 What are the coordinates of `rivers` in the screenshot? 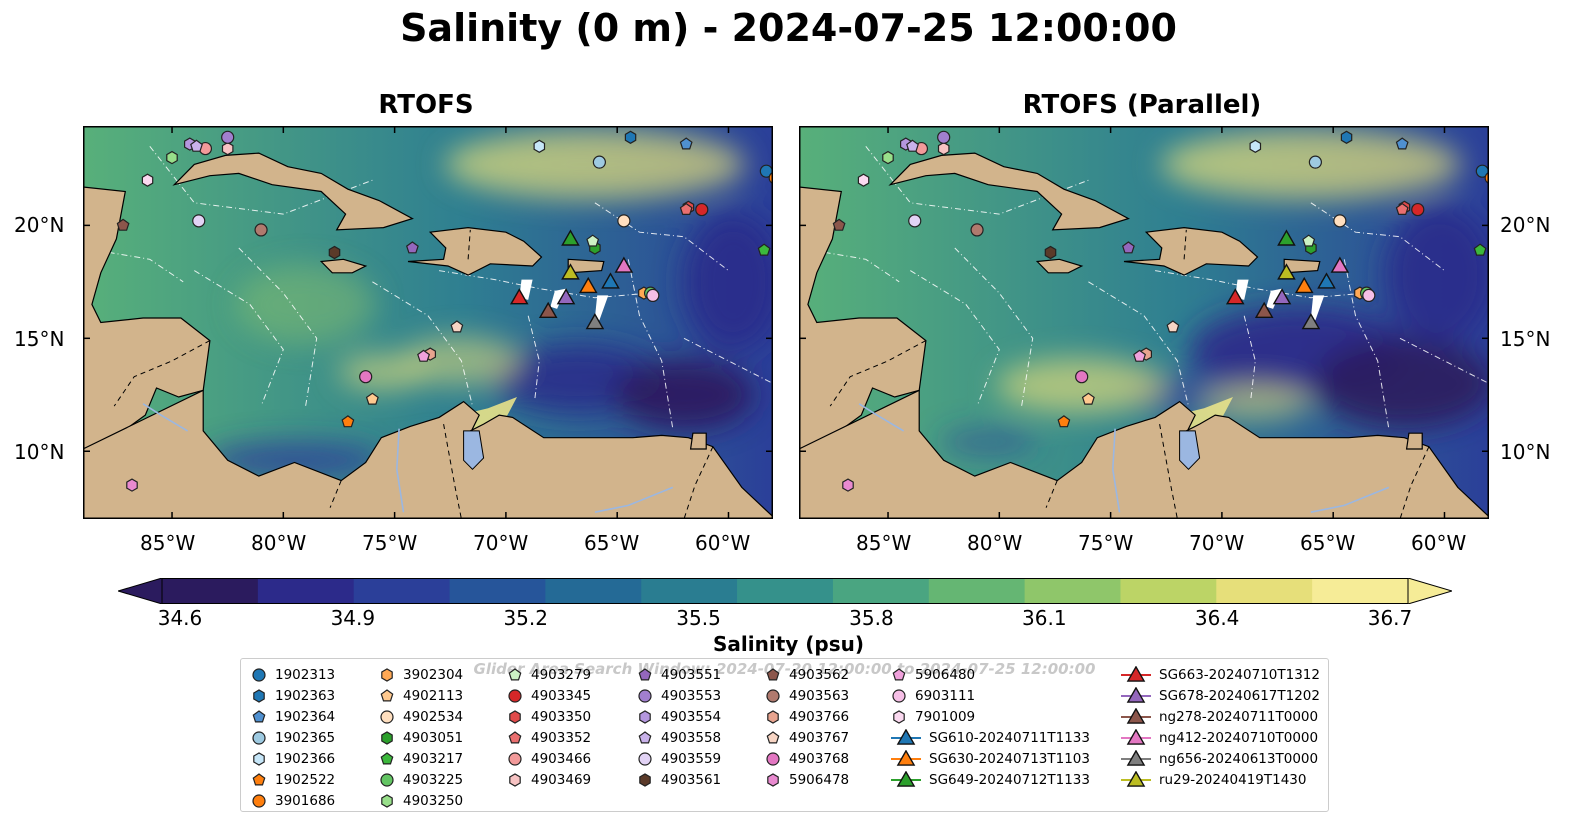 It's located at (1124, 458).